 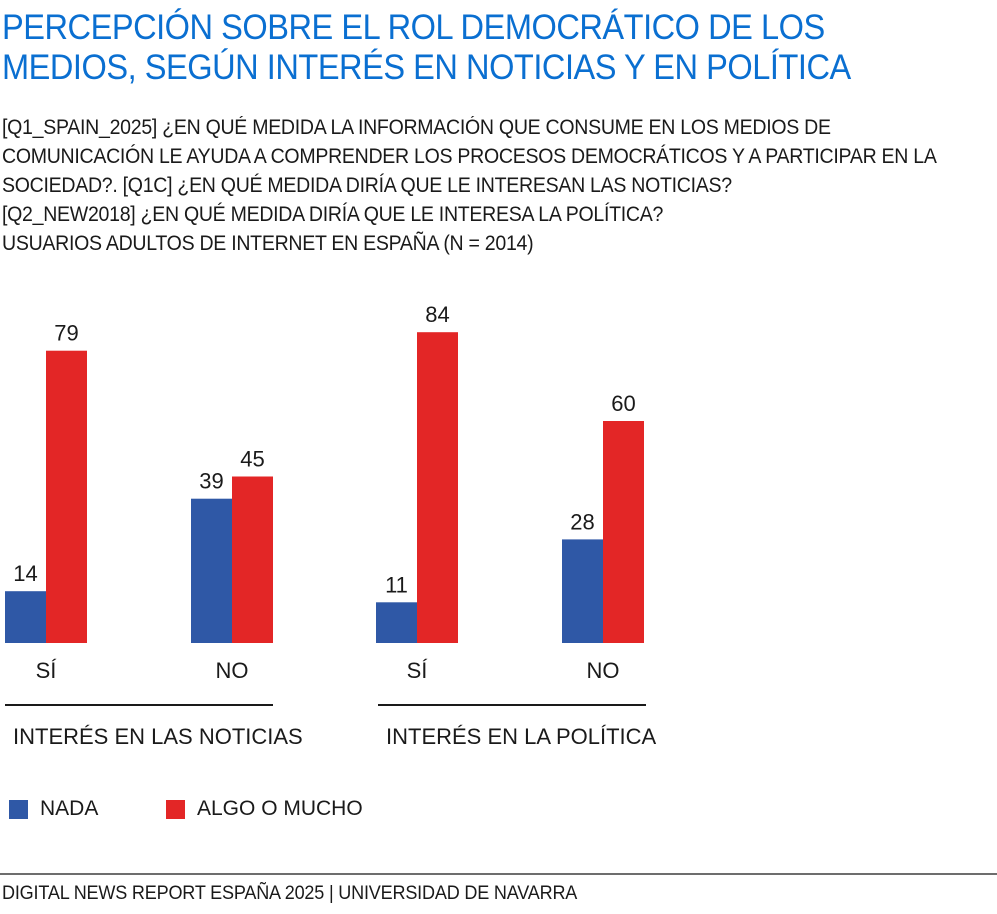 I want to click on category-label-3: SÍ, so click(x=418, y=670).